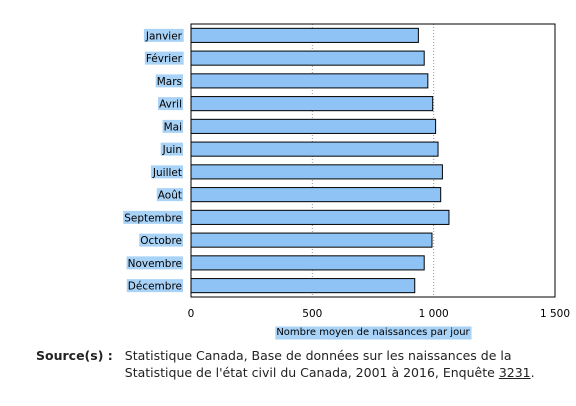 The height and width of the screenshot is (406, 576). I want to click on category-label: Février, so click(164, 59).